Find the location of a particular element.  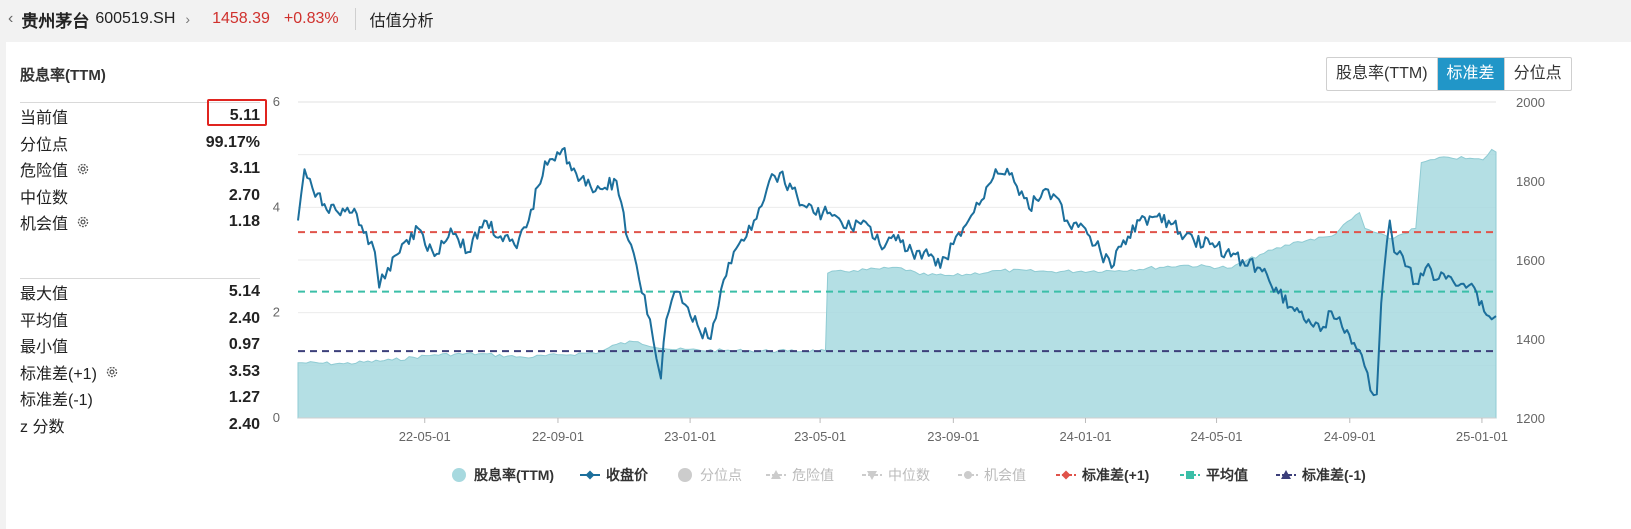

stat-row: 危险值 3.11 is located at coordinates (140, 169).